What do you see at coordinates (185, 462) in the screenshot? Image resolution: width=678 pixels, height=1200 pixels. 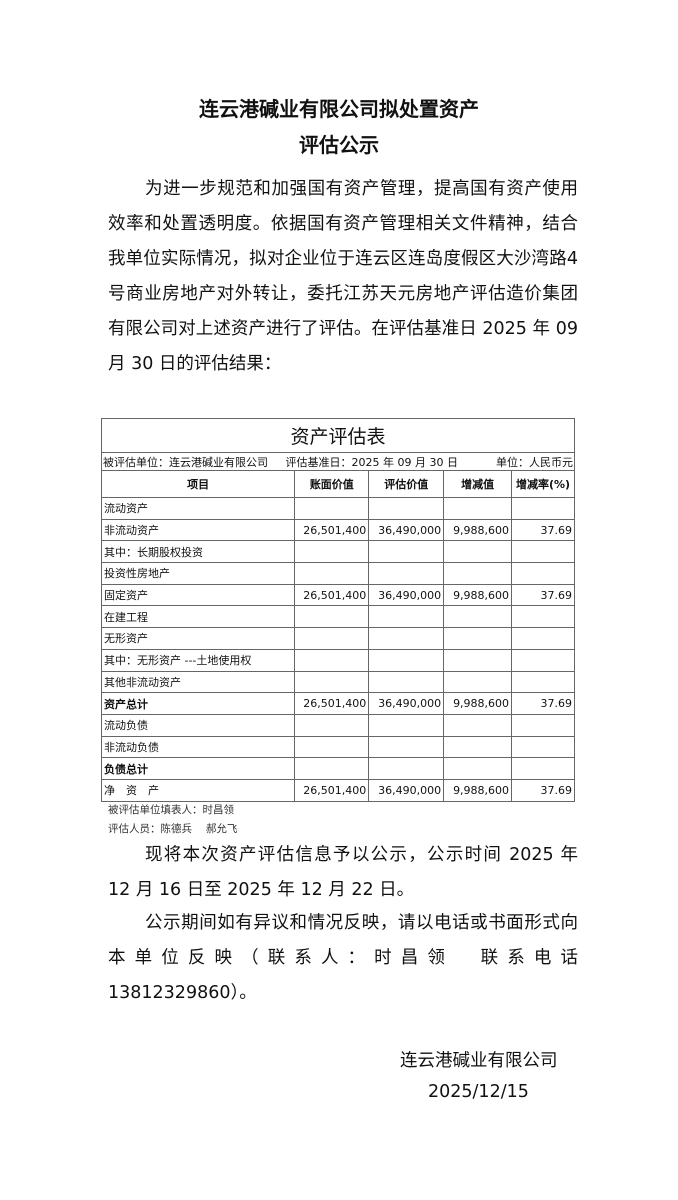 I see `evaluated-unit: 被评估单位：连云港碱业有限公司` at bounding box center [185, 462].